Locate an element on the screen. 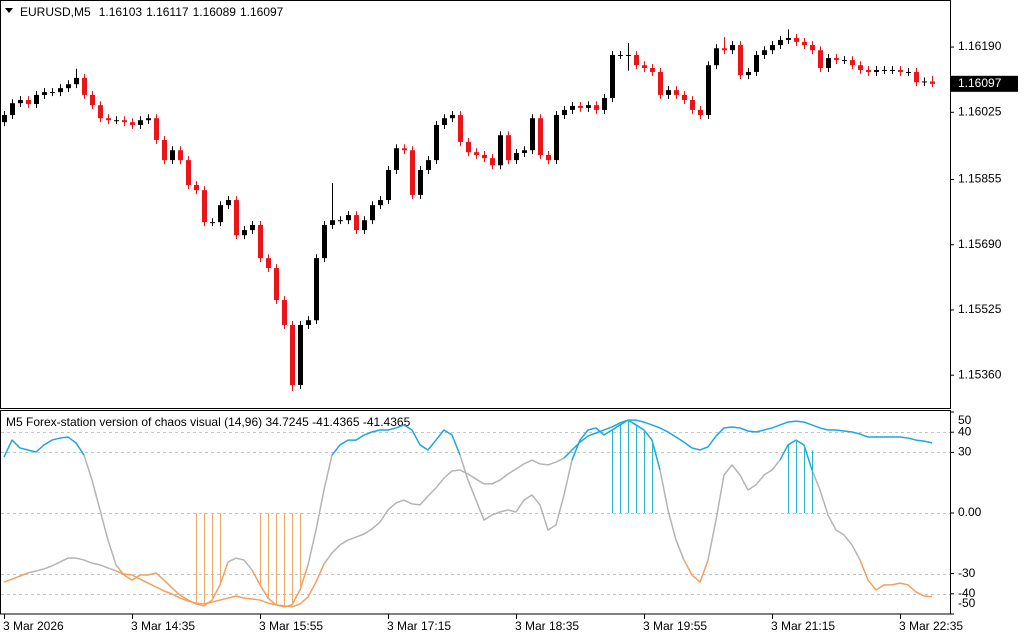 This screenshot has height=640, width=1024. y-tick-label: 1.15690 is located at coordinates (980, 244).